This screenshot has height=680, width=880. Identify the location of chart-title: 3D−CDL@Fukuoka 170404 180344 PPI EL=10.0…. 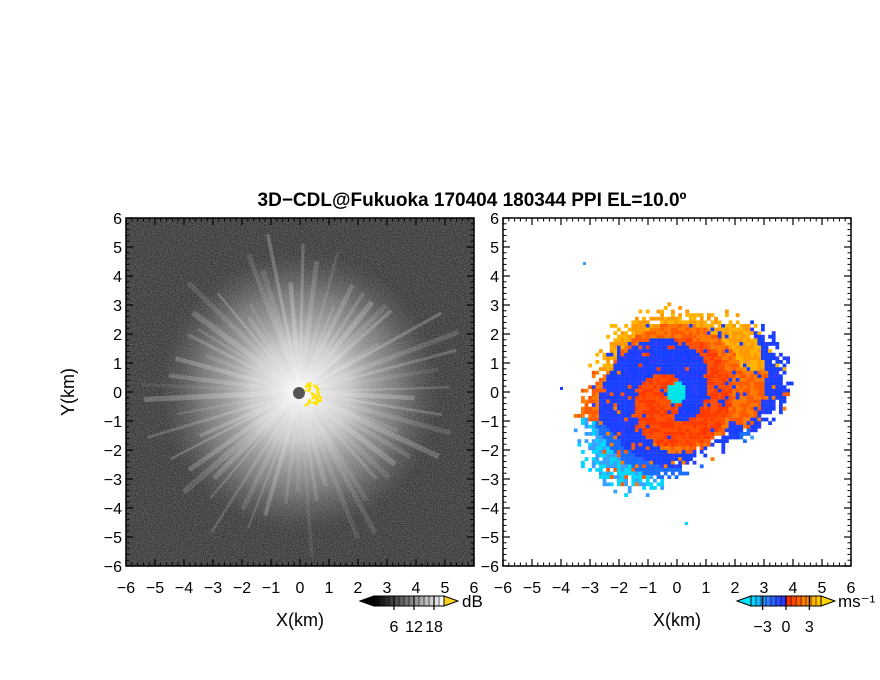
(472, 200).